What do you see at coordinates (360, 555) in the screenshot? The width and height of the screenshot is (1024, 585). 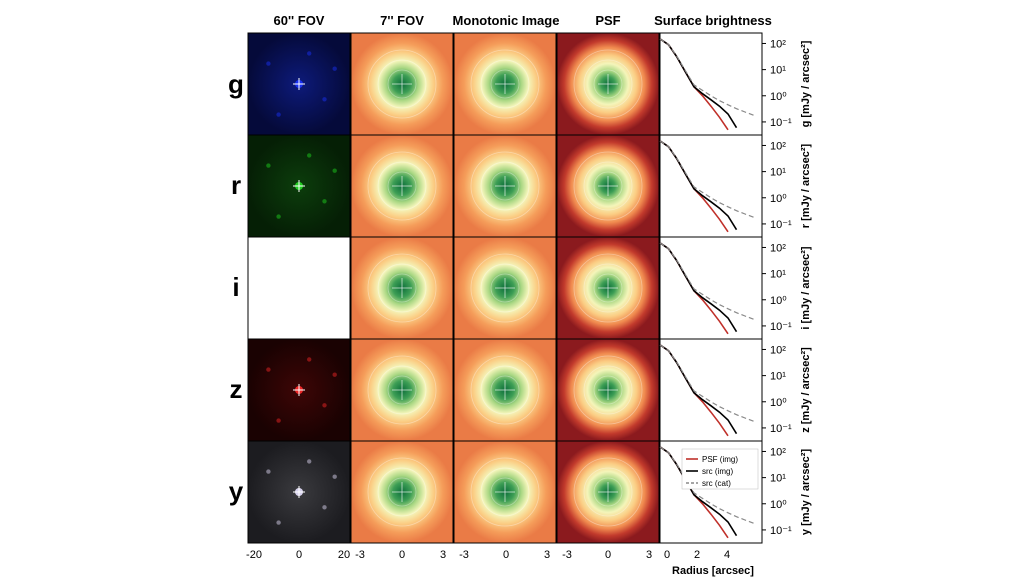 I see `xtick-fov7-0: -3` at bounding box center [360, 555].